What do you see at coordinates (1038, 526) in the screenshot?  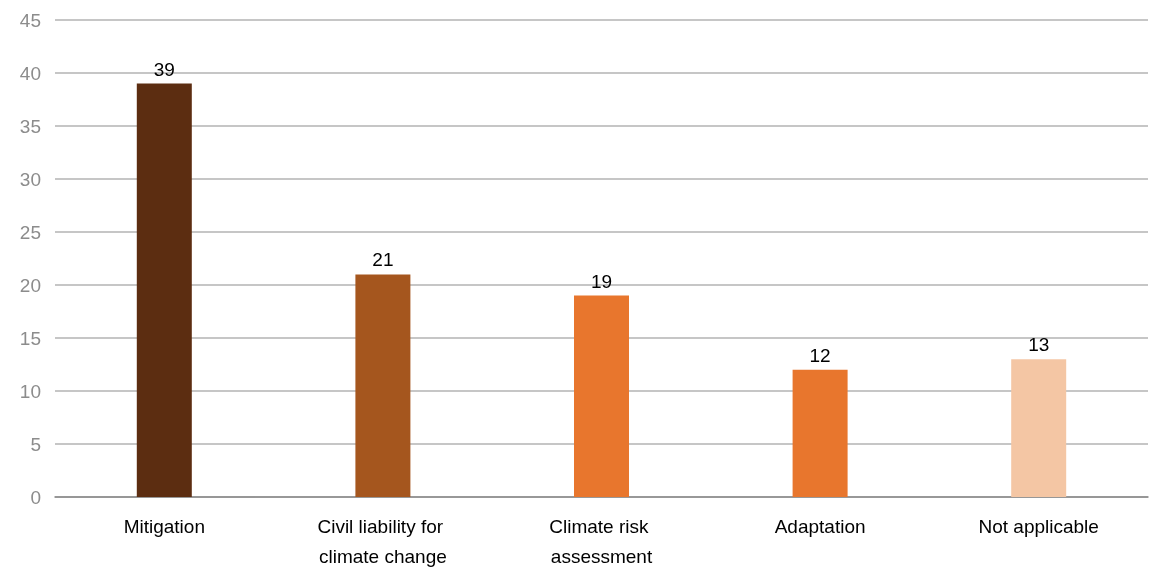 I see `x-tick-label: Not applicable` at bounding box center [1038, 526].